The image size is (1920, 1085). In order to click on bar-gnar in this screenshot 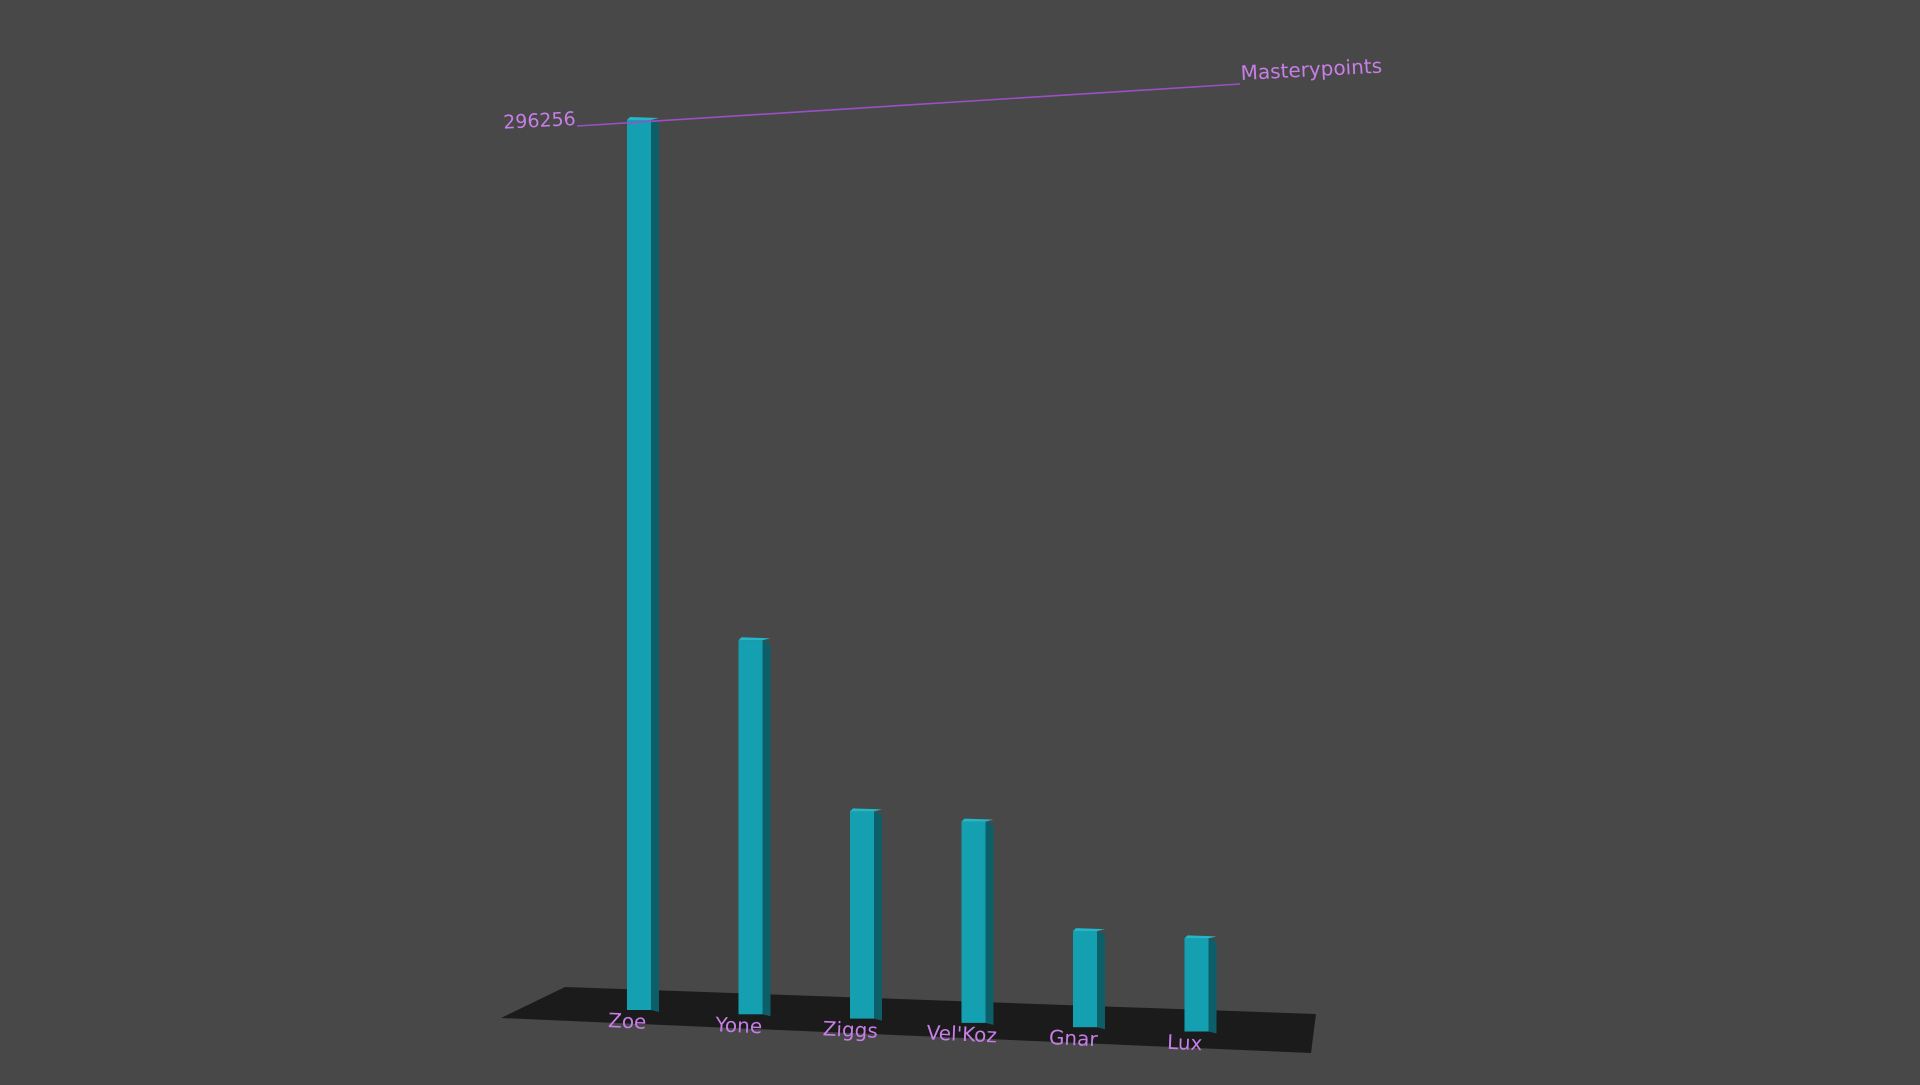, I will do `click(1089, 979)`.